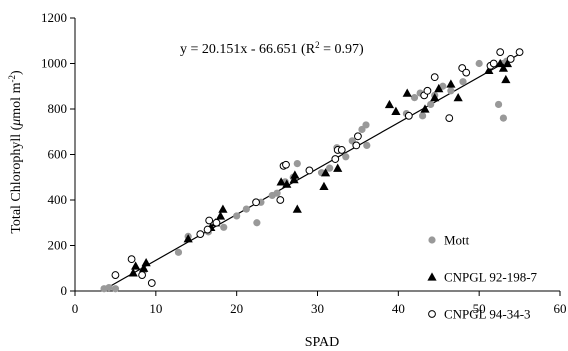 The height and width of the screenshot is (351, 568). I want to click on x-tick-label: 30, so click(317, 308).